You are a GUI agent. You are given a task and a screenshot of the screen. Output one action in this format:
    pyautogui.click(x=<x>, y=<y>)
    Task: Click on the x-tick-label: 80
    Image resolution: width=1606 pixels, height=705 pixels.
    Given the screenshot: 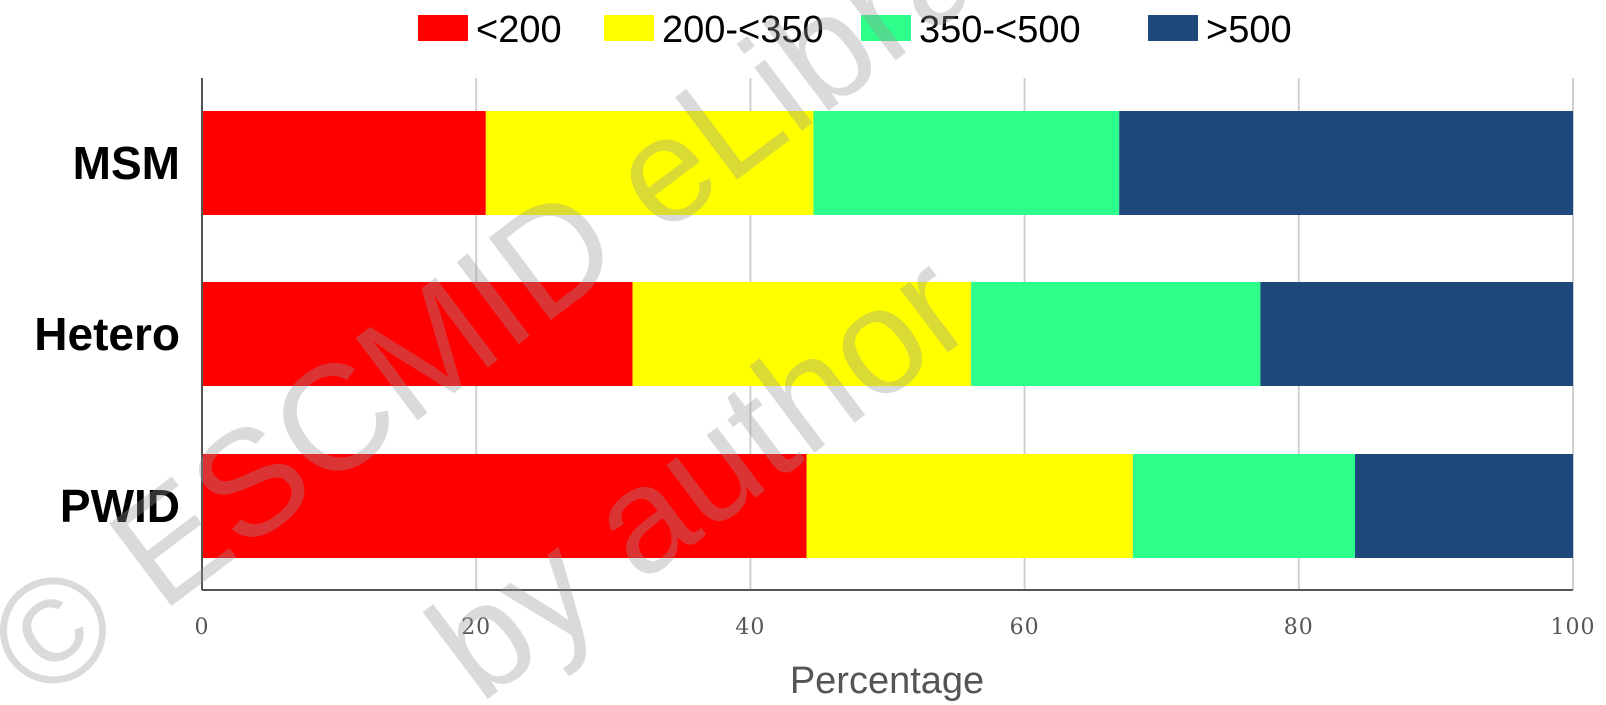 What is the action you would take?
    pyautogui.click(x=1299, y=627)
    